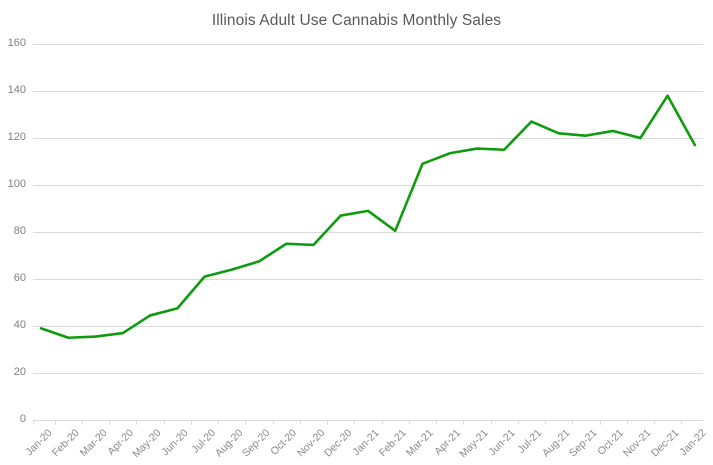  What do you see at coordinates (16, 90) in the screenshot?
I see `y-tick-label-140: 140` at bounding box center [16, 90].